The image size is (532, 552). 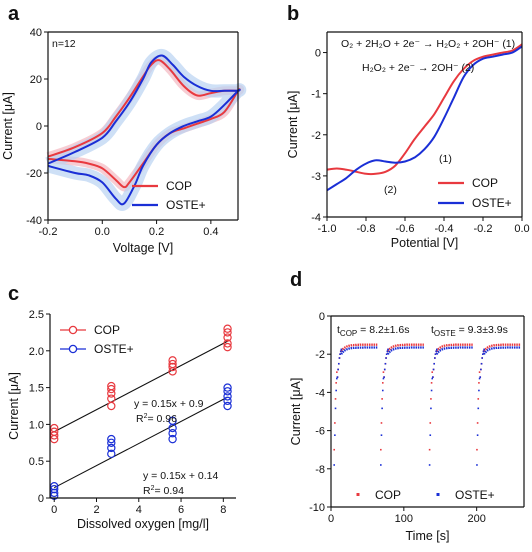 What do you see at coordinates (48, 232) in the screenshot?
I see `chart-a-x-tick-label: -0.2` at bounding box center [48, 232].